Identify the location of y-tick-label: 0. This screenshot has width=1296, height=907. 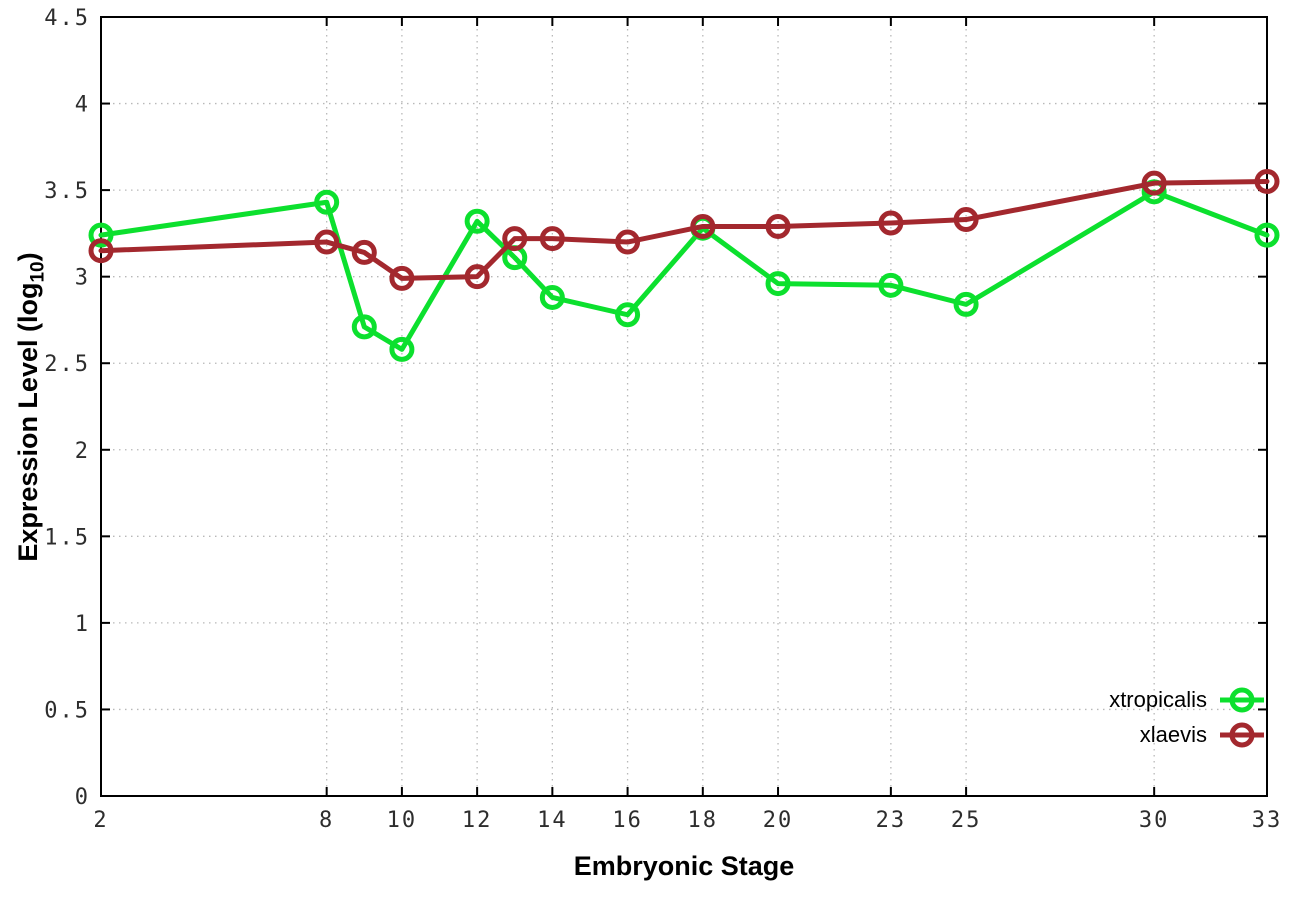
(82, 797).